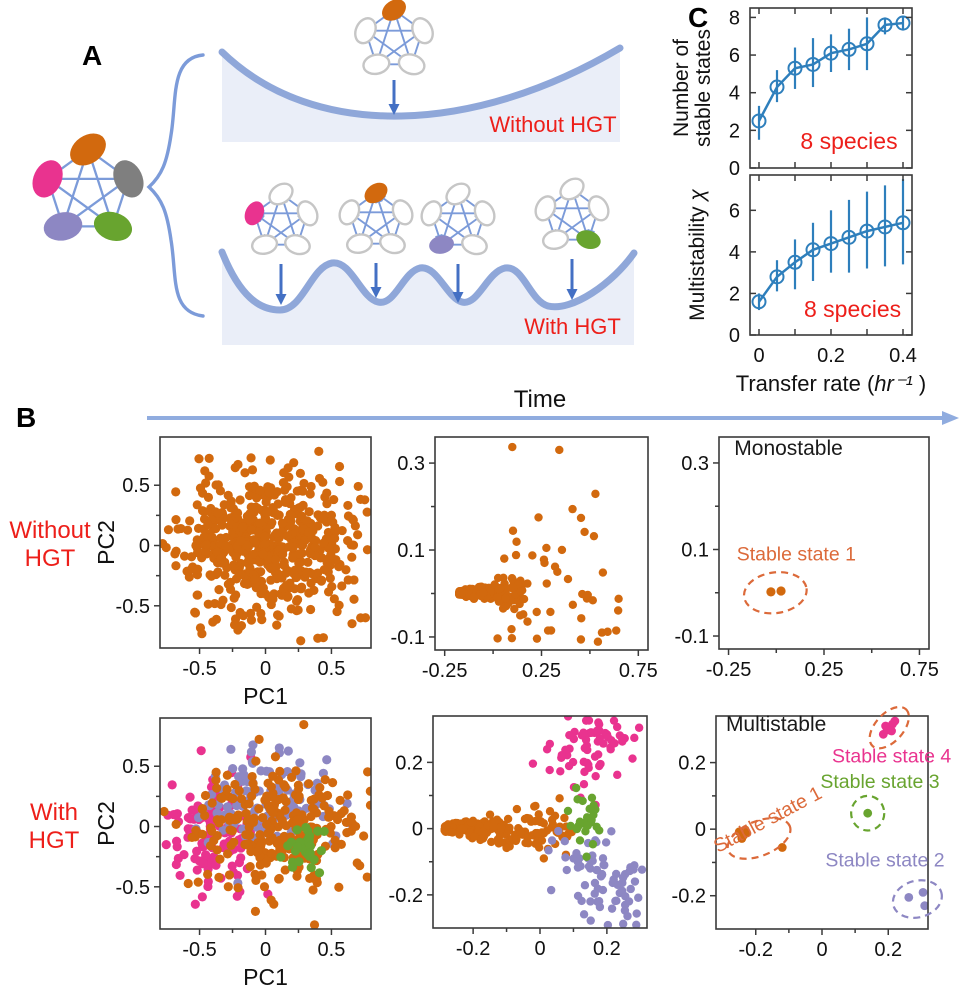 The height and width of the screenshot is (1002, 965). What do you see at coordinates (703, 88) in the screenshot?
I see `y-axis-label-line2: stable states` at bounding box center [703, 88].